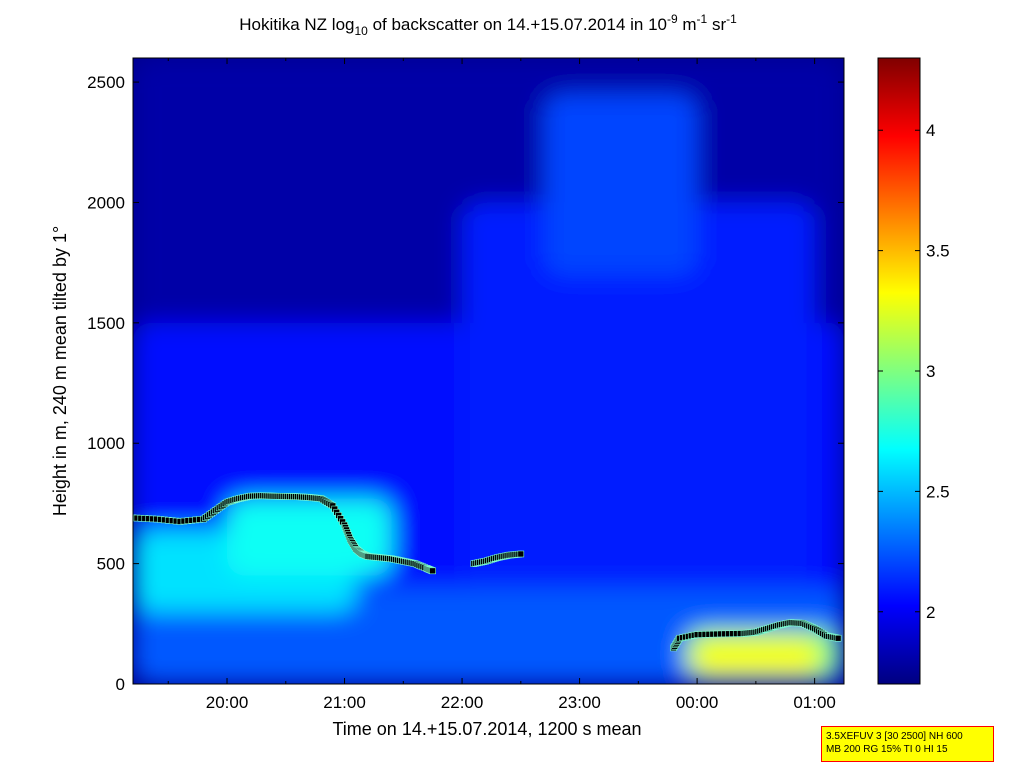  I want to click on colorbar-ticks: 2 2.5 3 3.5 4, so click(914, 371).